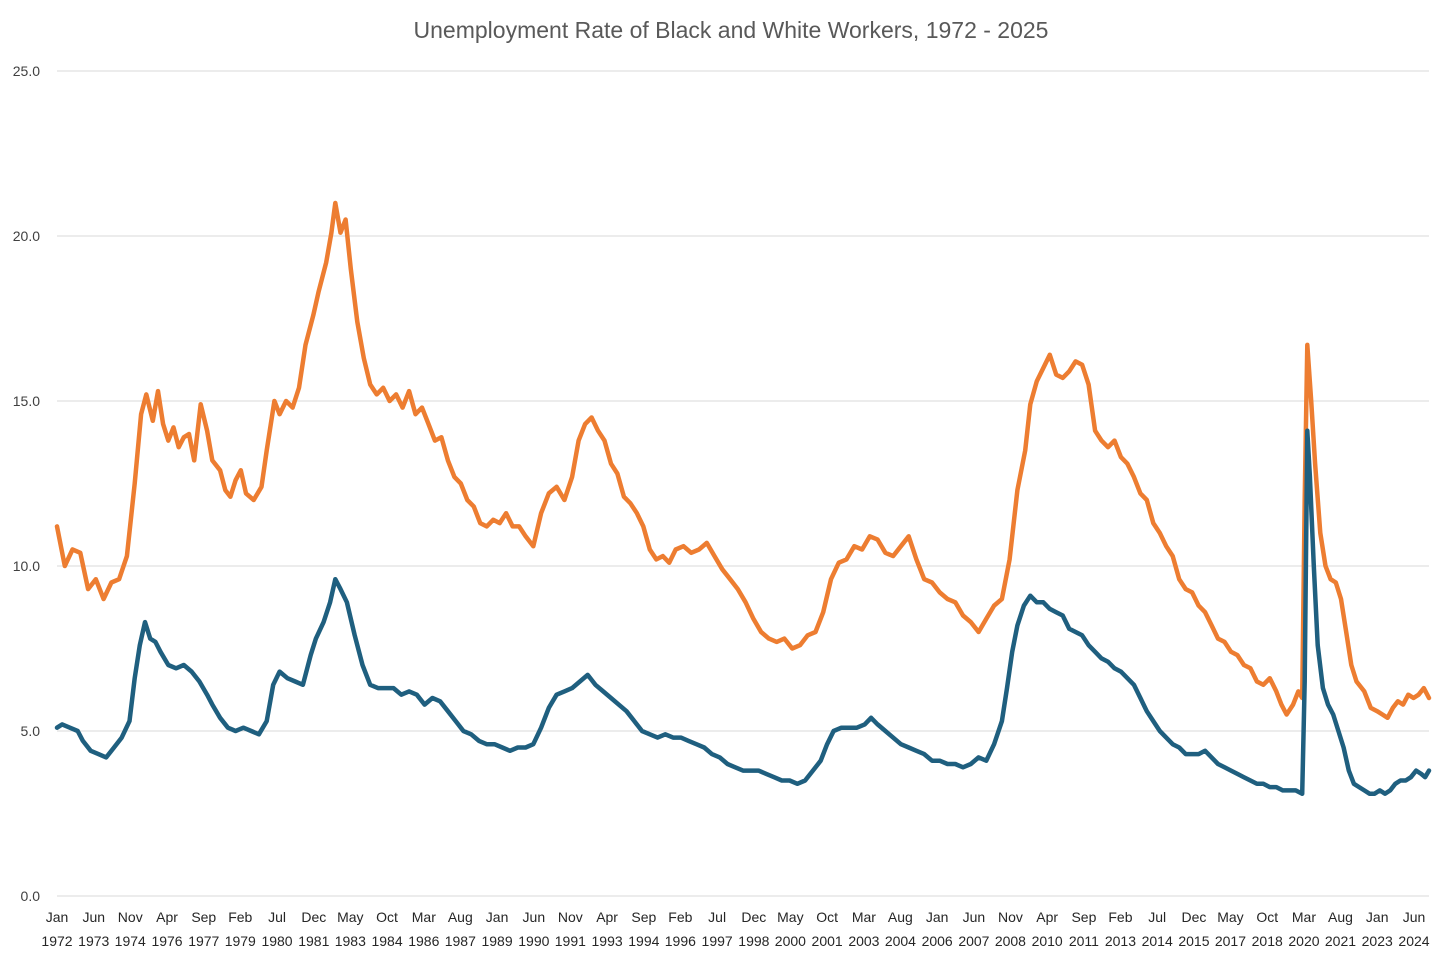 The width and height of the screenshot is (1456, 961). I want to click on x-tick-year: 1980, so click(276, 941).